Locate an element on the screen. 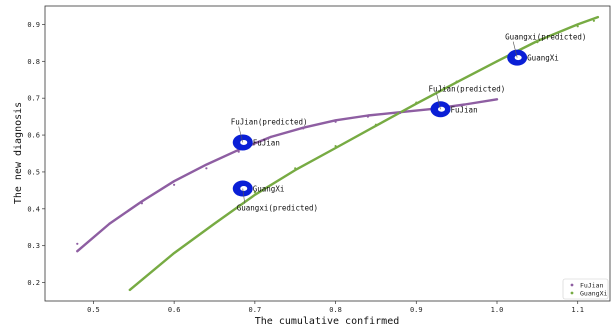  legend-box is located at coordinates (585, 289).